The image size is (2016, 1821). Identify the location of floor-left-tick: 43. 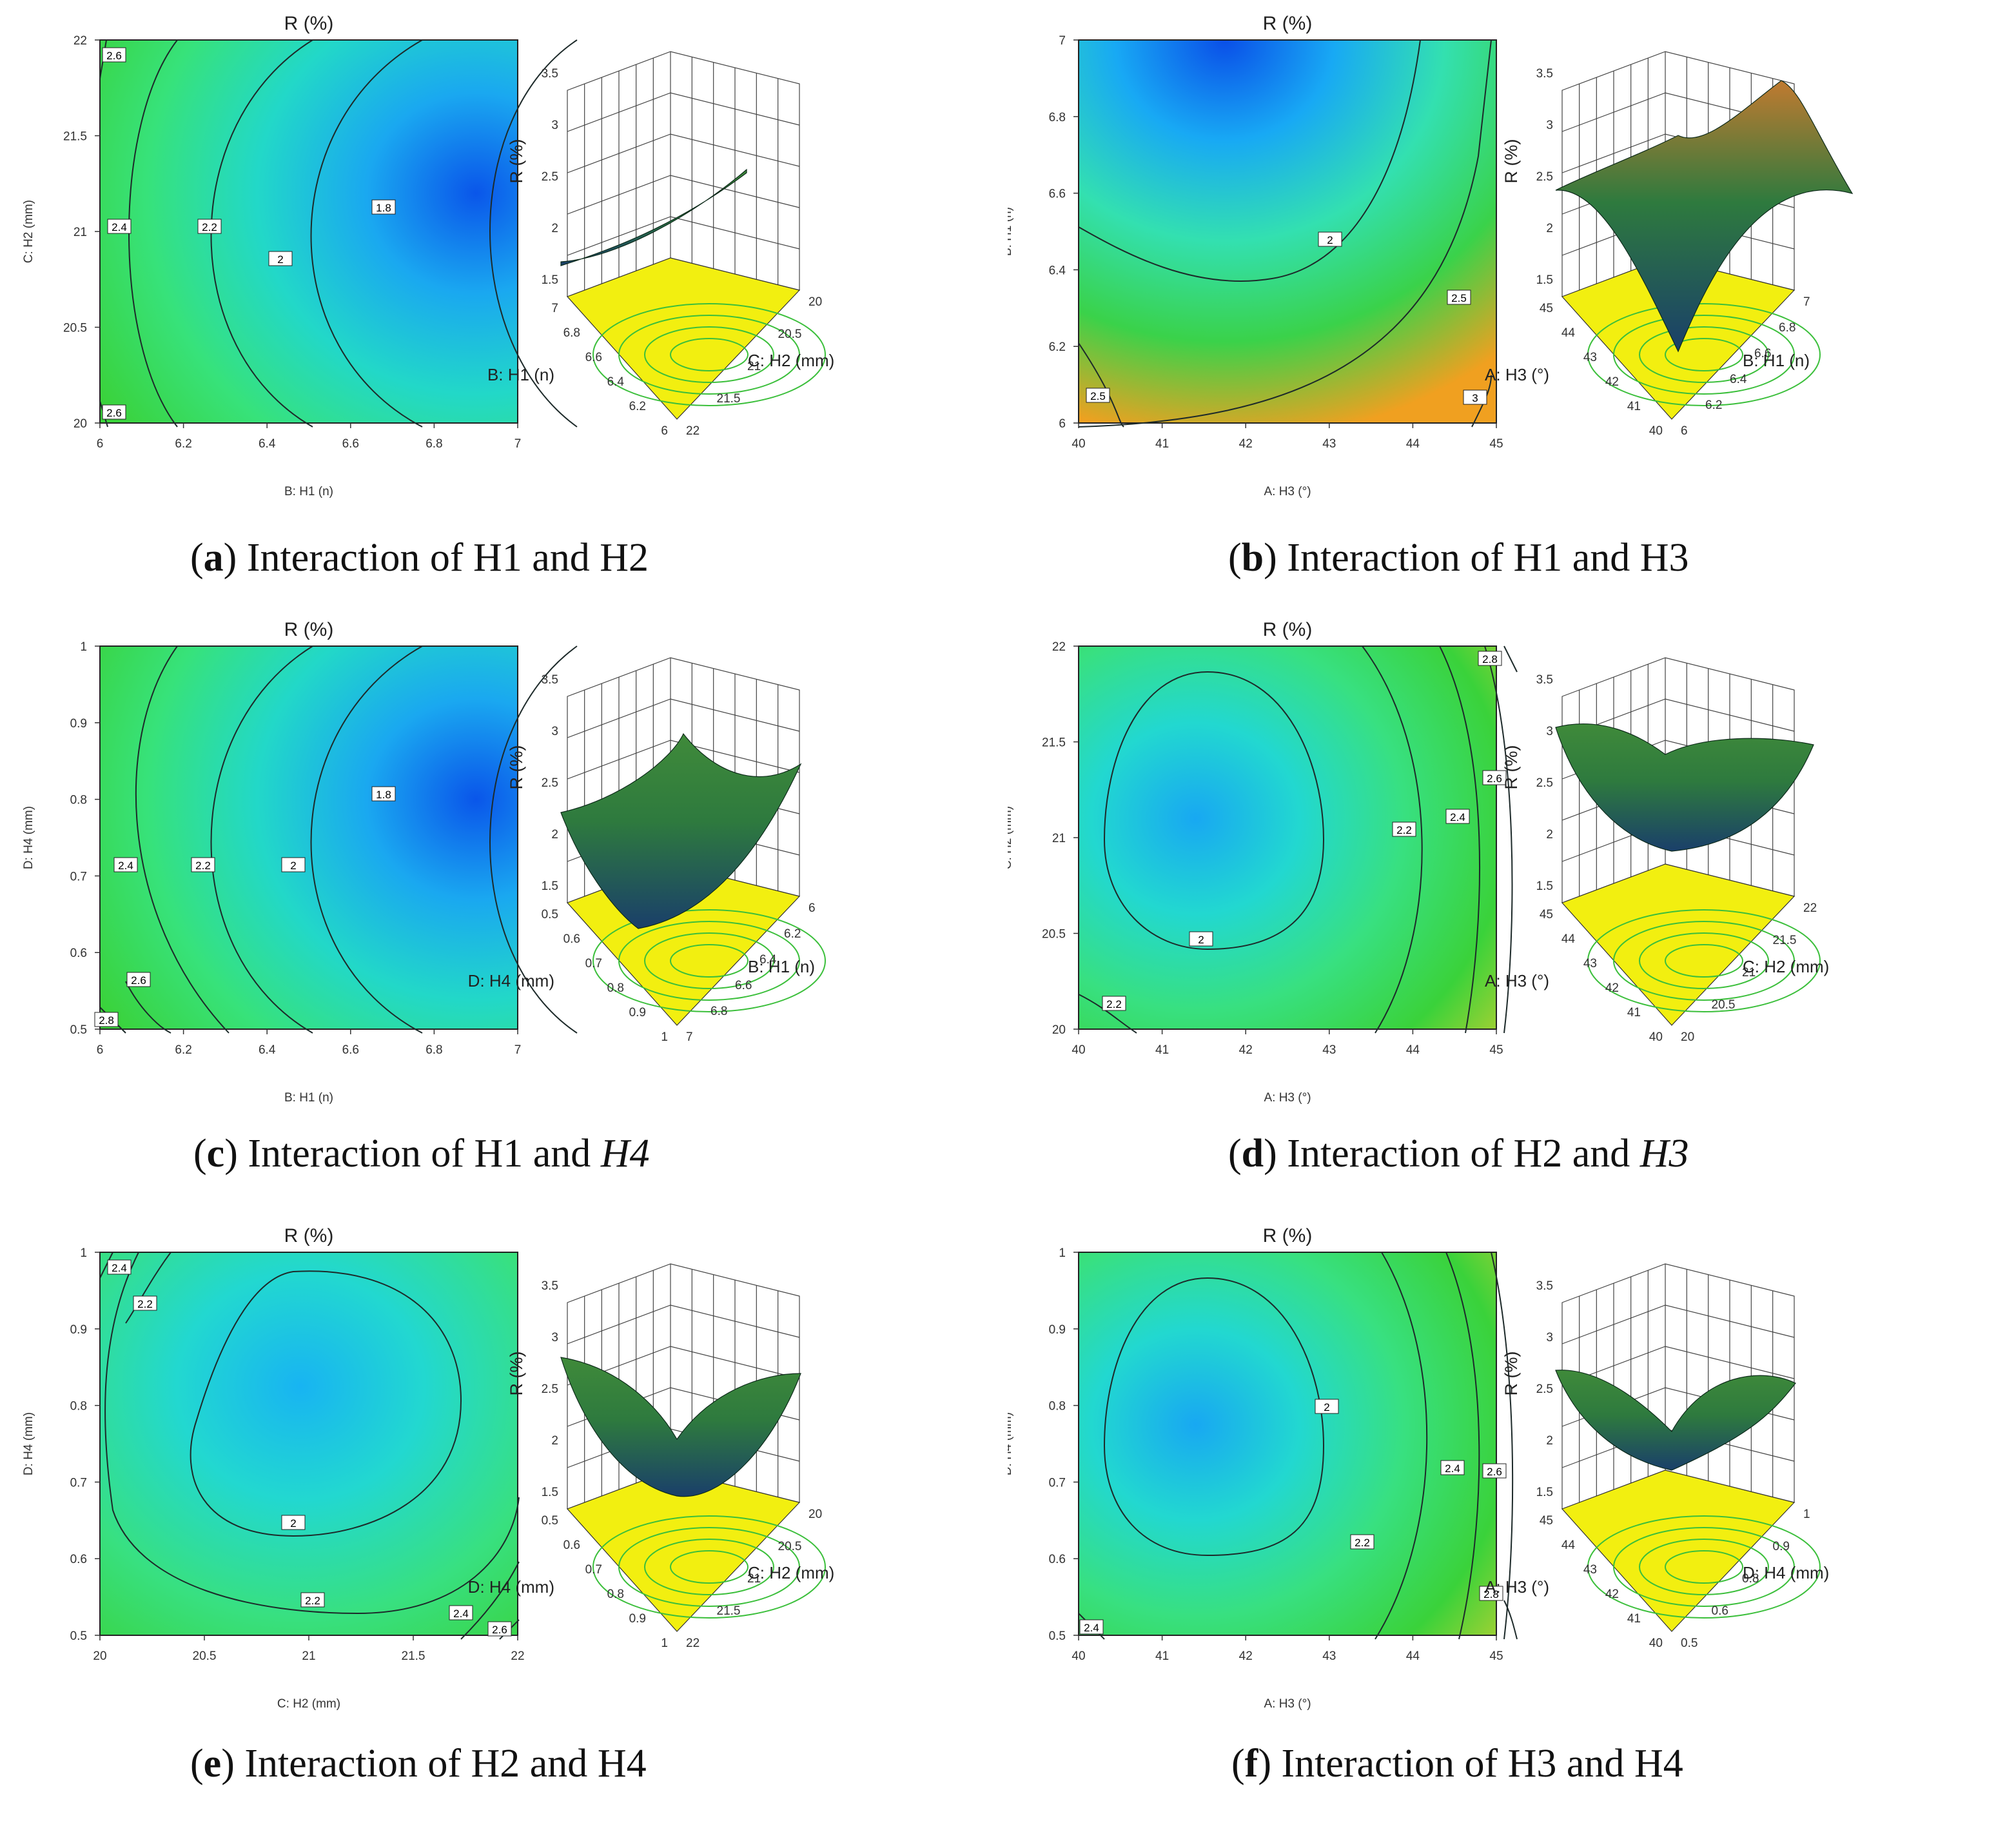
(1590, 358).